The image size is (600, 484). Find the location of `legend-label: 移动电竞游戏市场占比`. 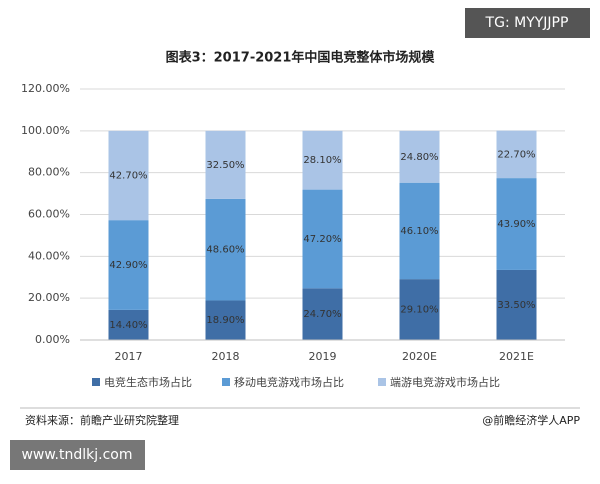

legend-label: 移动电竞游戏市场占比 is located at coordinates (289, 382).